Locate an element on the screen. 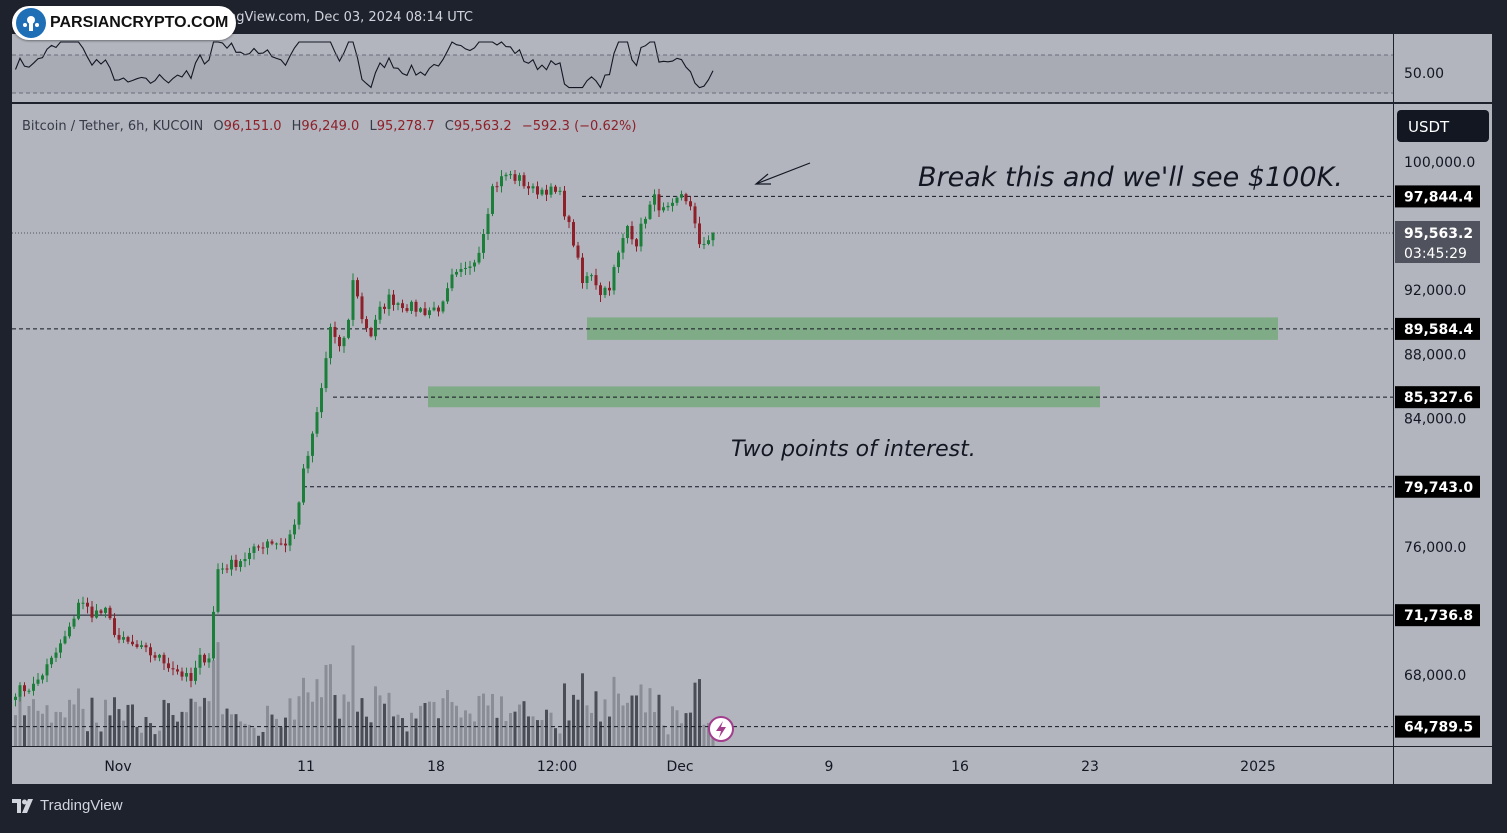 This screenshot has height=833, width=1507. lightning-icon is located at coordinates (721, 729).